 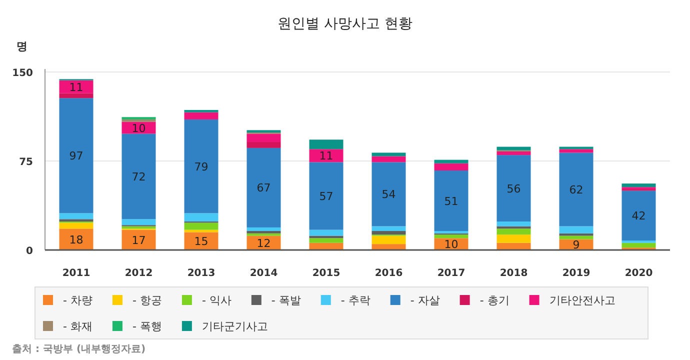 I want to click on data-label: 79, so click(x=201, y=167).